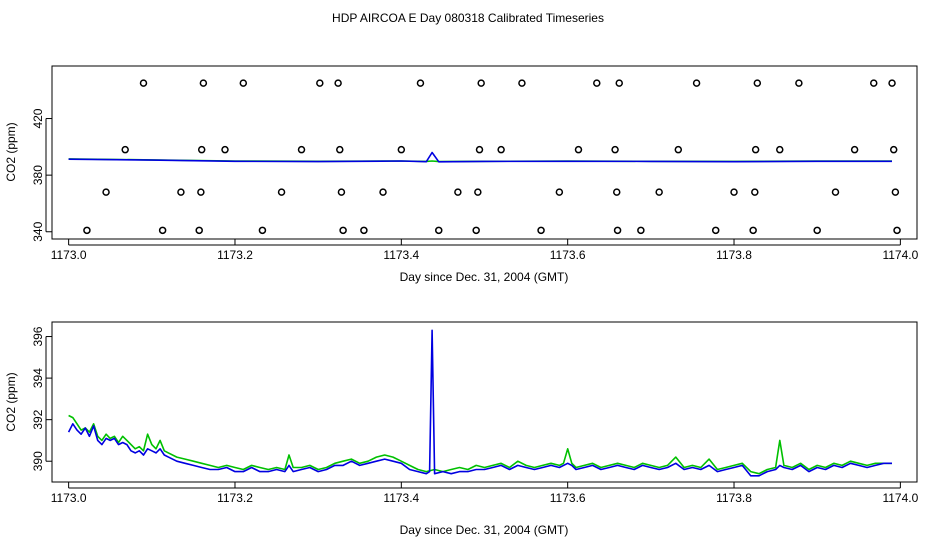 The width and height of the screenshot is (936, 540). What do you see at coordinates (38, 336) in the screenshot?
I see `y-tick-label: 396` at bounding box center [38, 336].